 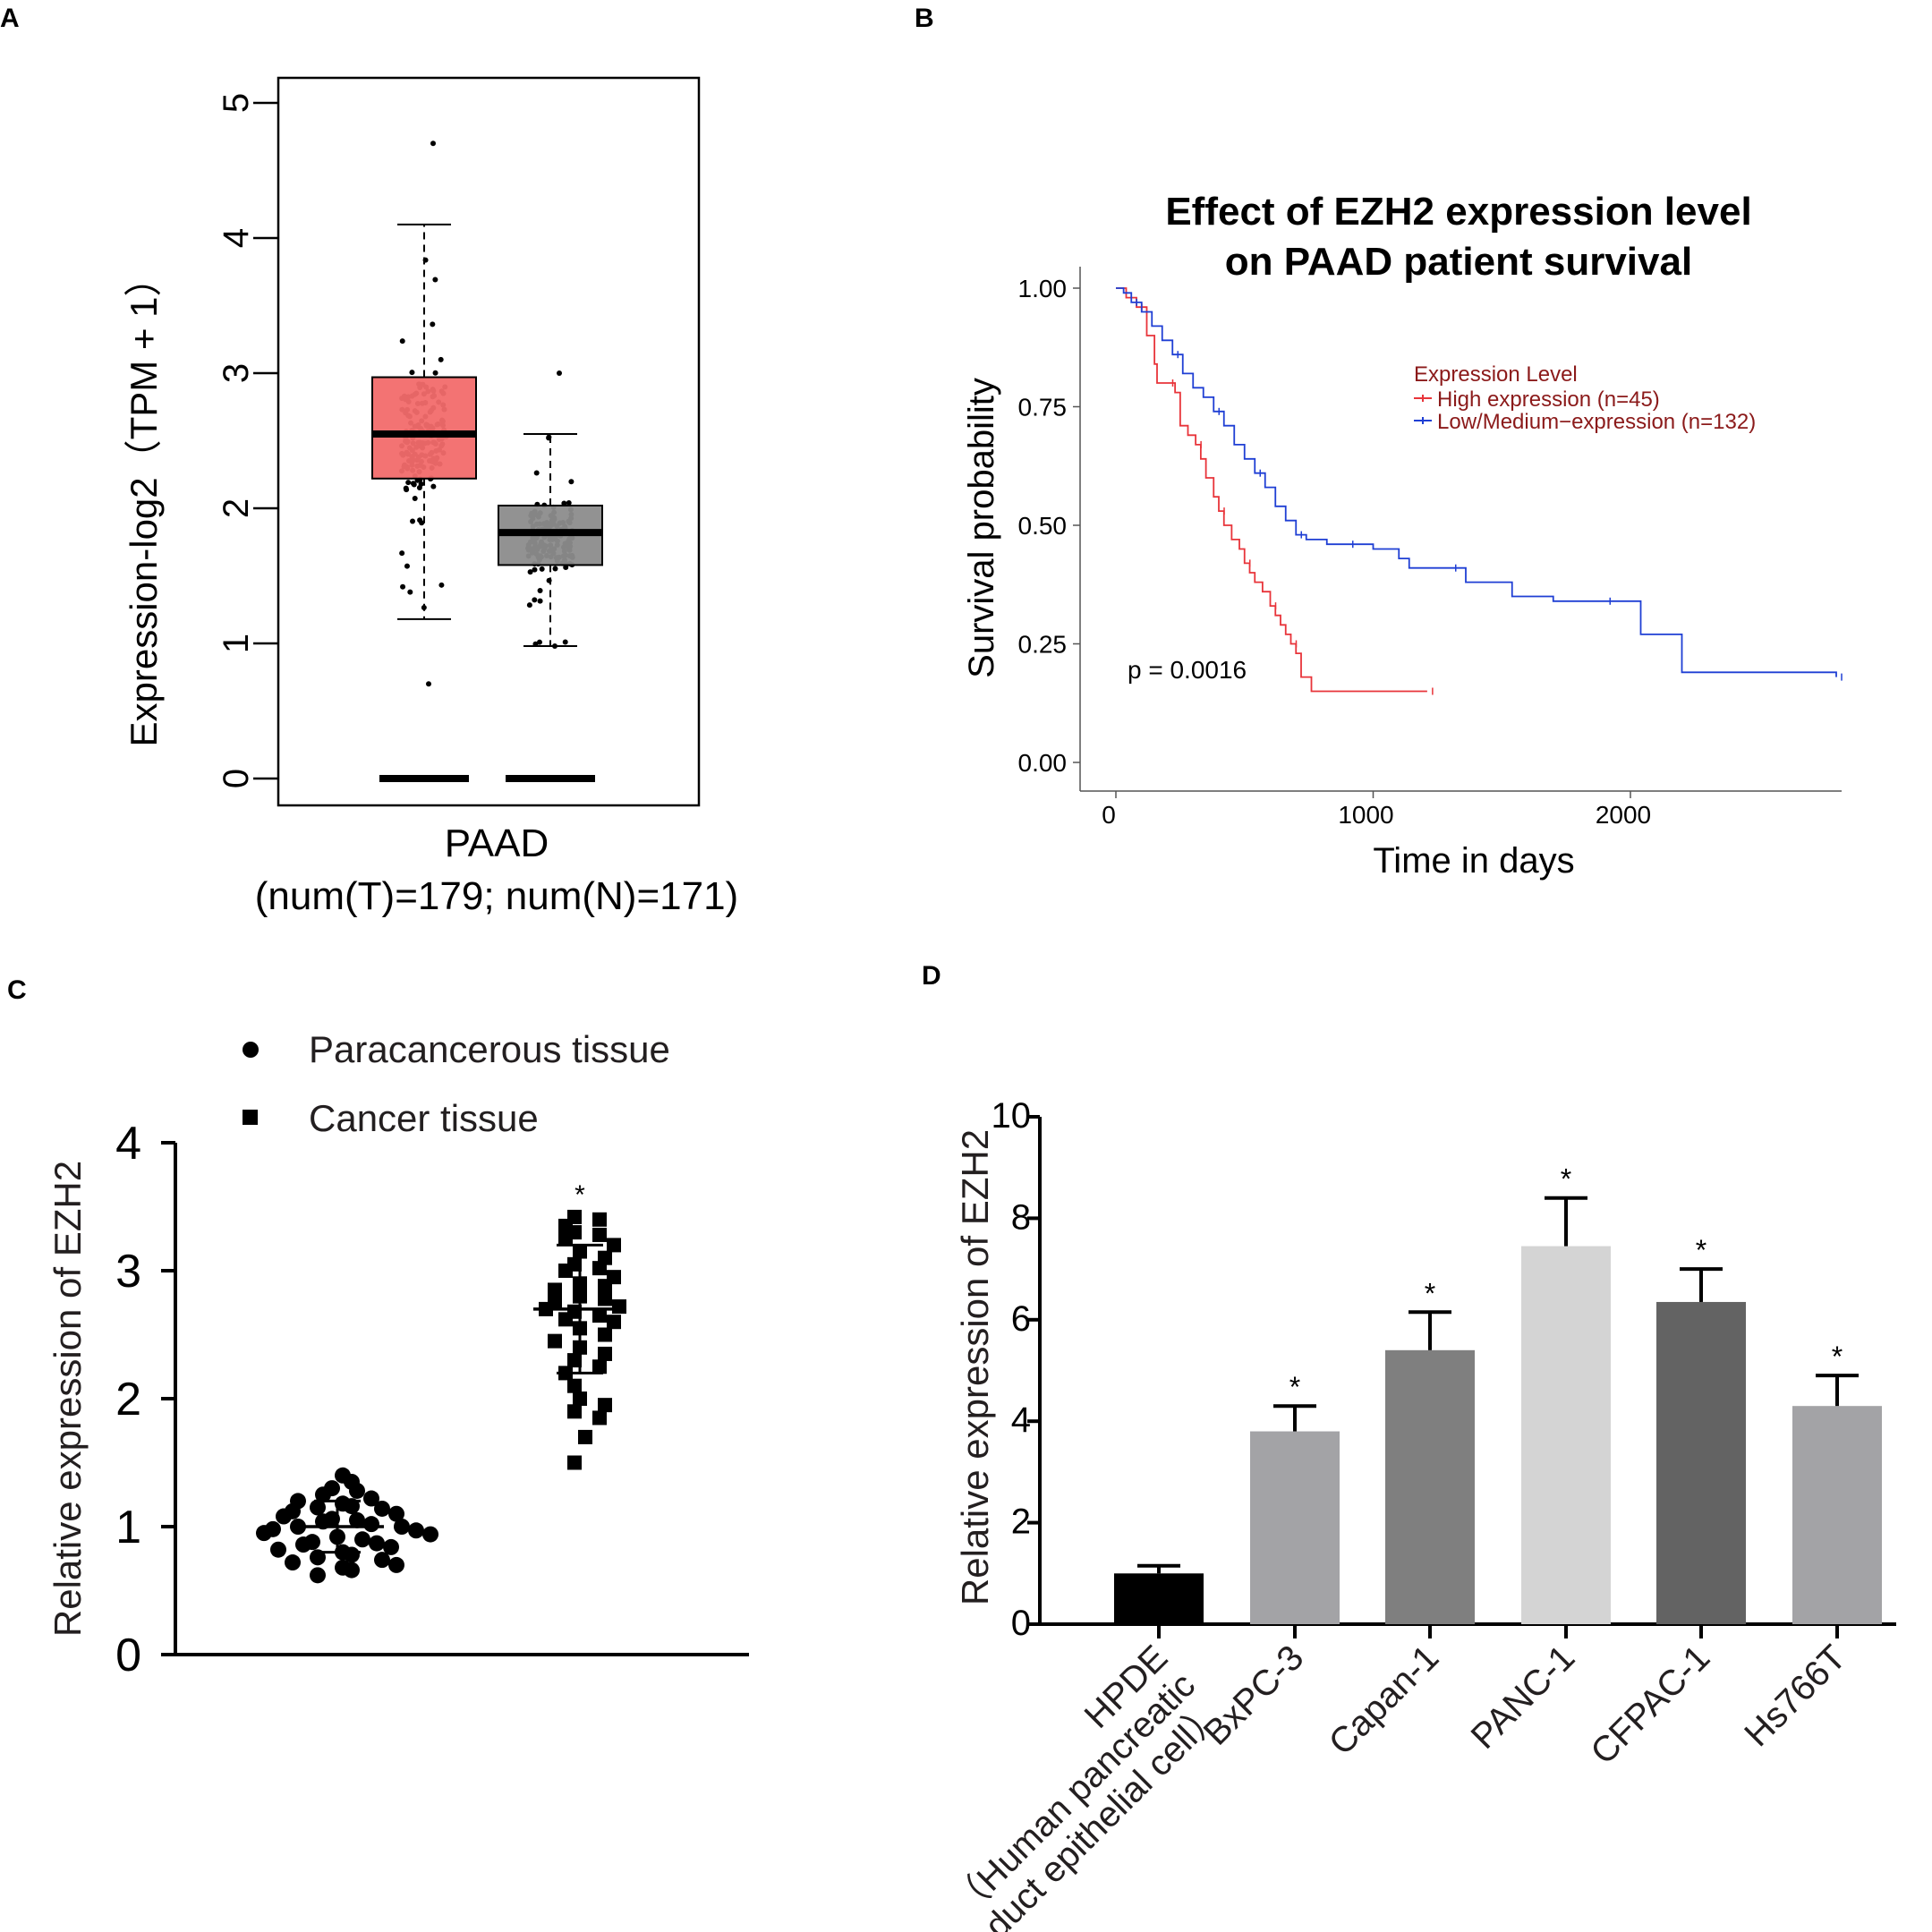 I want to click on panel-a-xlabel: PAAD, so click(x=497, y=843).